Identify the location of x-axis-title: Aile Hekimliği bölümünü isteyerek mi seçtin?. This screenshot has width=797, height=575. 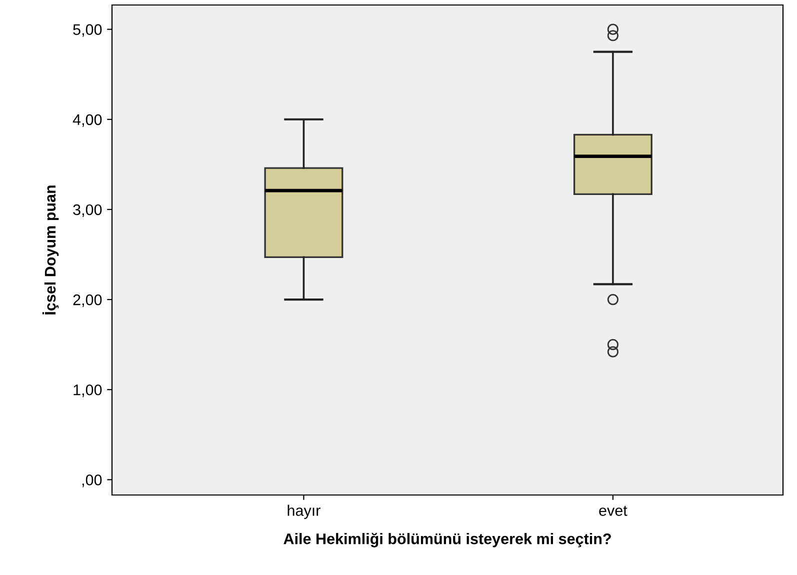
(447, 540).